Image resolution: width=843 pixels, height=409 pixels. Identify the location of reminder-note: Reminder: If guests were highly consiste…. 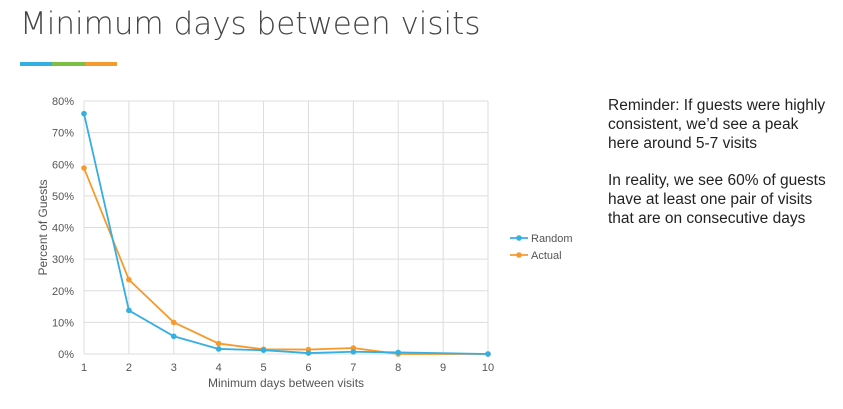
(717, 124).